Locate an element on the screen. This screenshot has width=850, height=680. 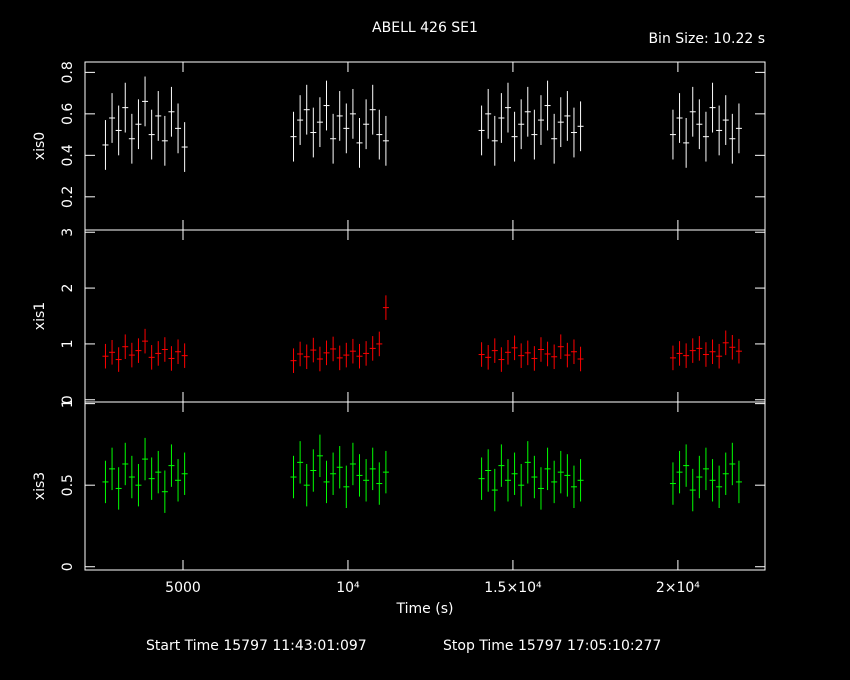
x-tick-label: 5000 is located at coordinates (183, 588).